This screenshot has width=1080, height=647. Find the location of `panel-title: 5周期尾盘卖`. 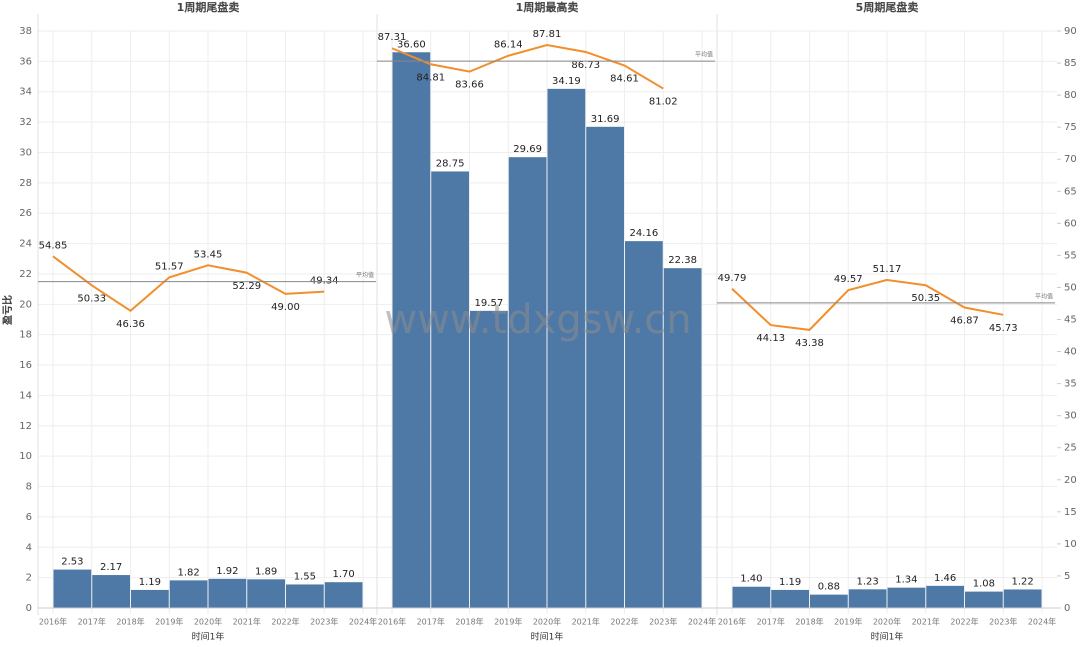

panel-title: 5周期尾盘卖 is located at coordinates (887, 7).